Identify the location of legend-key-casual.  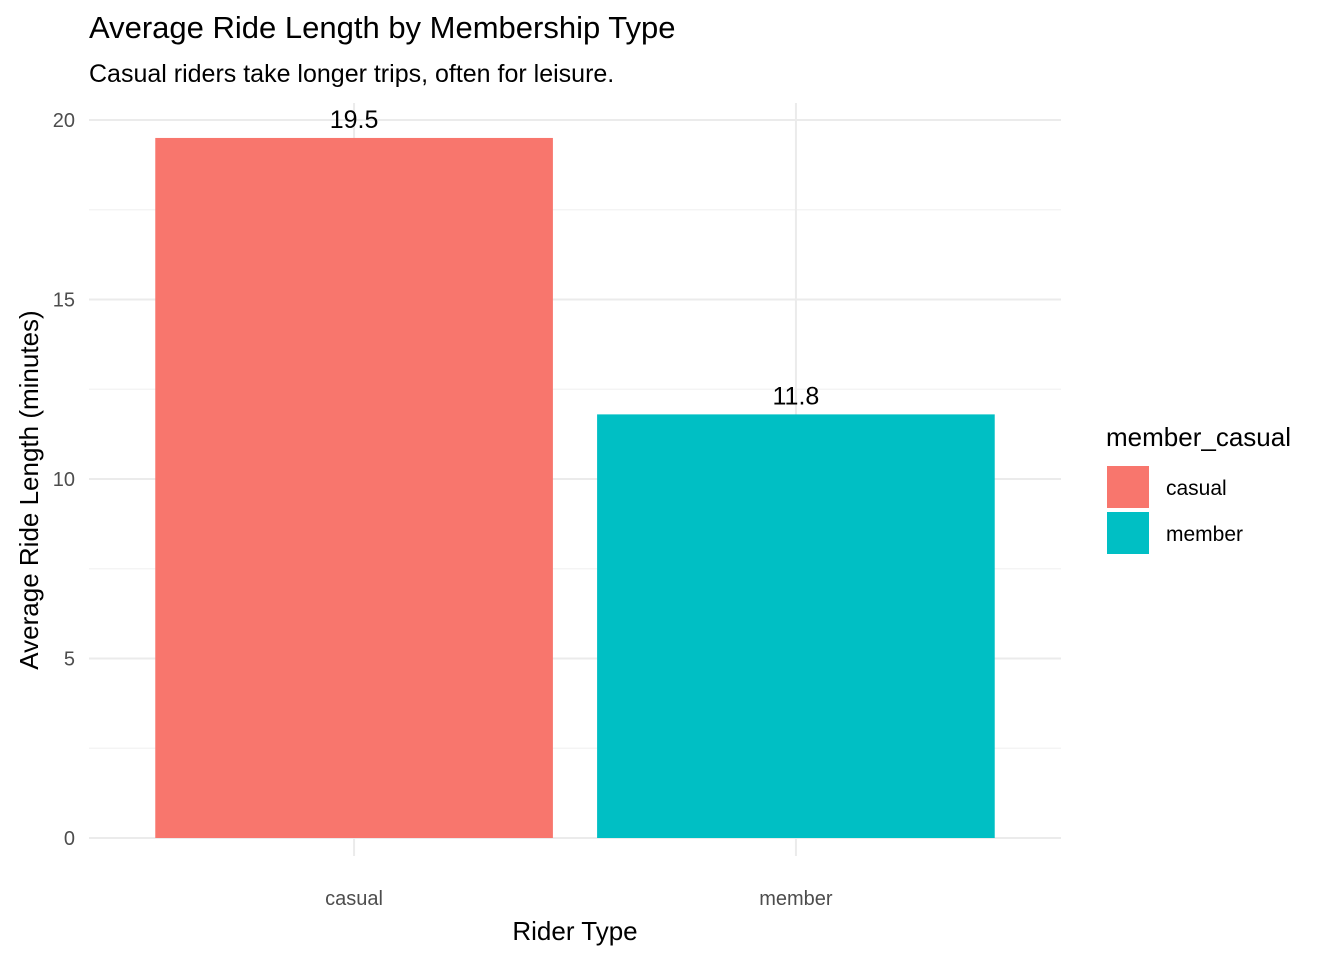
(1128, 487).